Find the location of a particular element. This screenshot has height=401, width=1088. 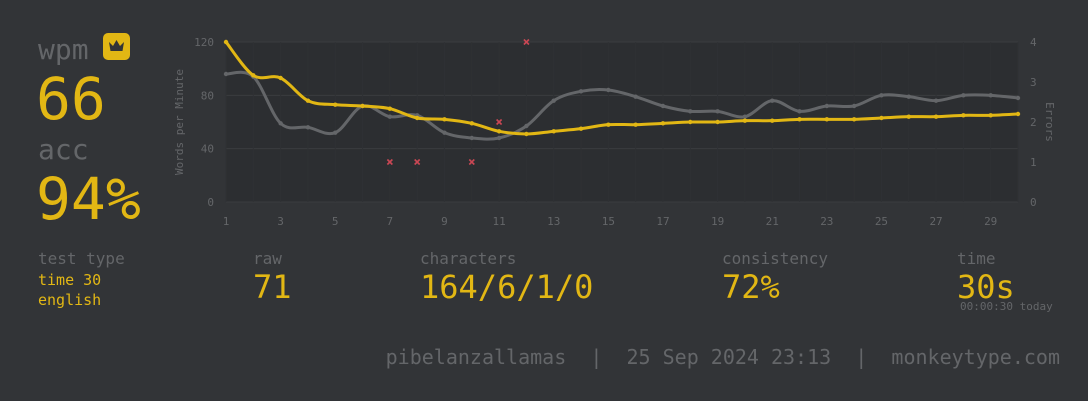

wpm-label: wpm is located at coordinates (63, 49).